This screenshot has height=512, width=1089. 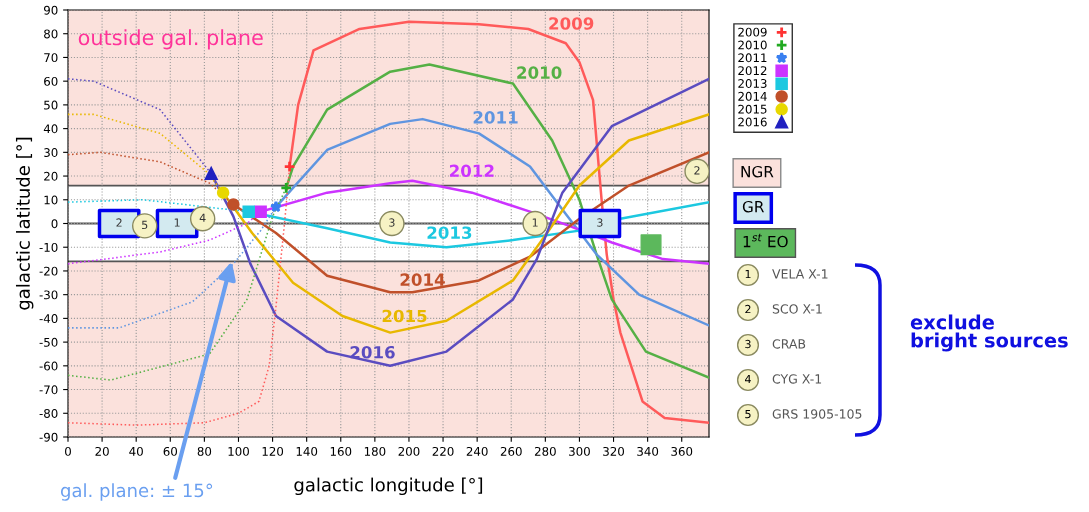 I want to click on x-tick-label: 40, so click(x=136, y=451).